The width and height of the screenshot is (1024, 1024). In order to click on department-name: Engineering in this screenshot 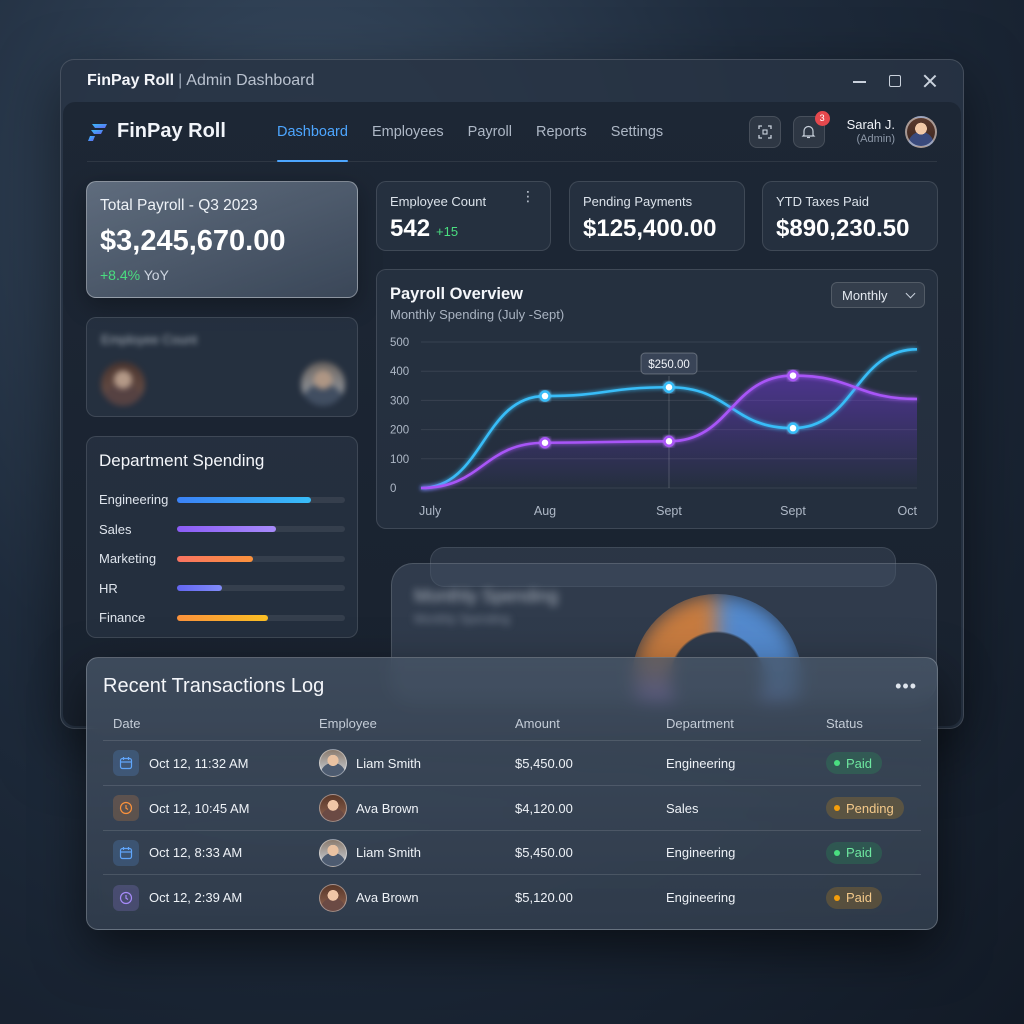, I will do `click(134, 500)`.